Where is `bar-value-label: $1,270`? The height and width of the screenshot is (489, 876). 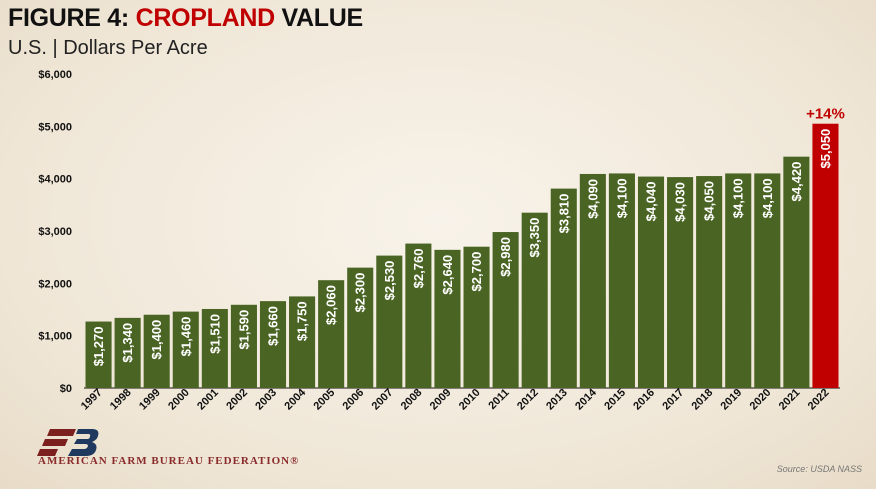 bar-value-label: $1,270 is located at coordinates (98, 347).